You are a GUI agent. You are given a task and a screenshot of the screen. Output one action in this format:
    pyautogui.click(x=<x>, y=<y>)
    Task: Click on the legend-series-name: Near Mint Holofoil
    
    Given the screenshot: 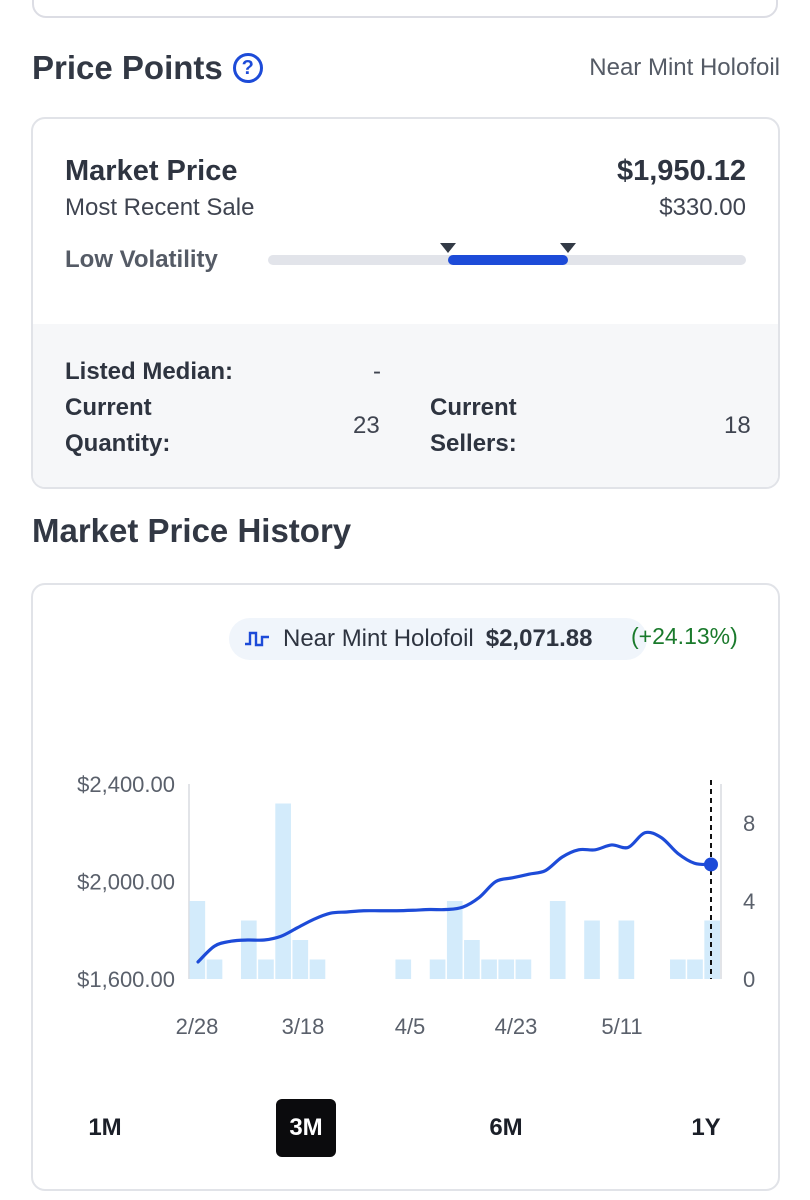 What is the action you would take?
    pyautogui.click(x=378, y=638)
    